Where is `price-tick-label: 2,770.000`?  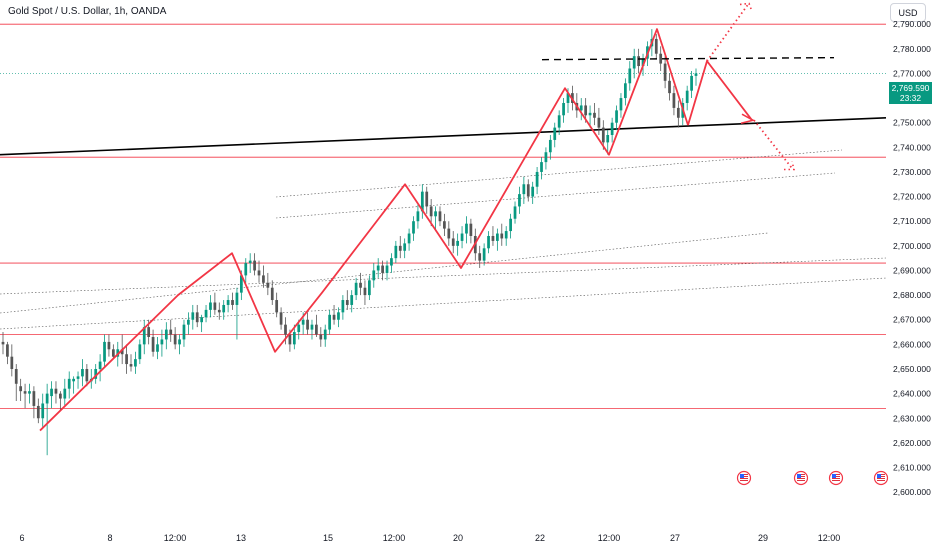
price-tick-label: 2,770.000 is located at coordinates (912, 73).